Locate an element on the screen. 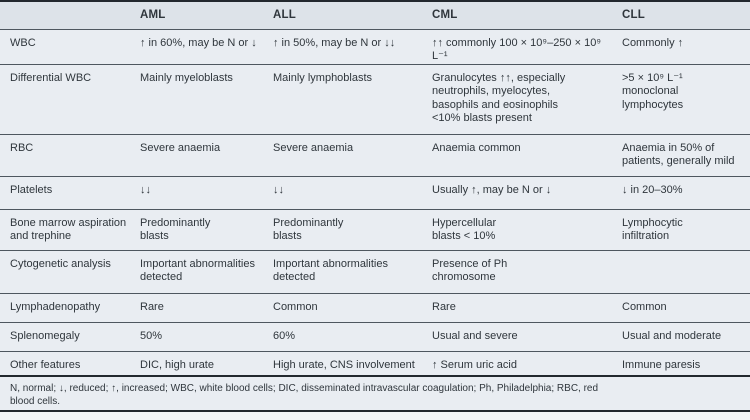  cell-cll: Usual and moderate is located at coordinates (686, 336).